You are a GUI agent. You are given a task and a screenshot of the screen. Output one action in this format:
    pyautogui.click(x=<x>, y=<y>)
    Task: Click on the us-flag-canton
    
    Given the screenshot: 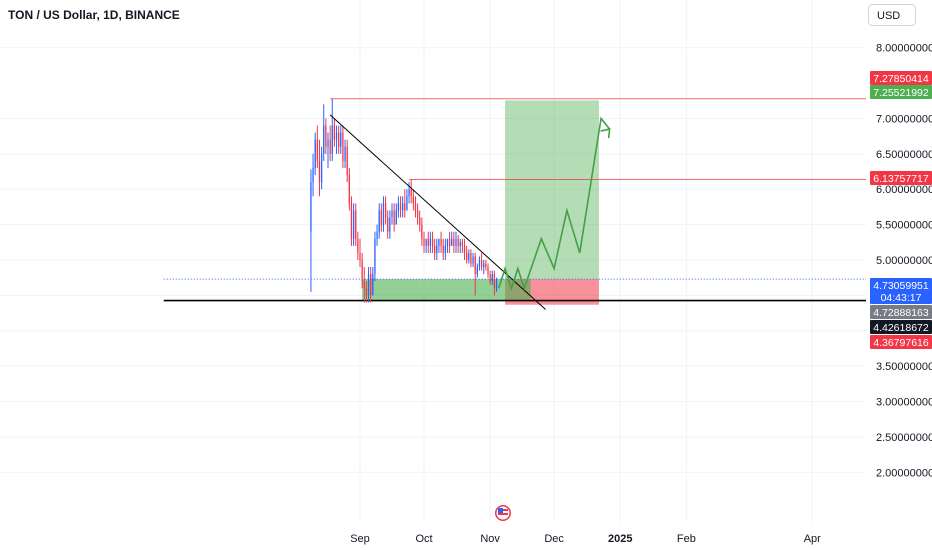 What is the action you would take?
    pyautogui.click(x=500, y=510)
    